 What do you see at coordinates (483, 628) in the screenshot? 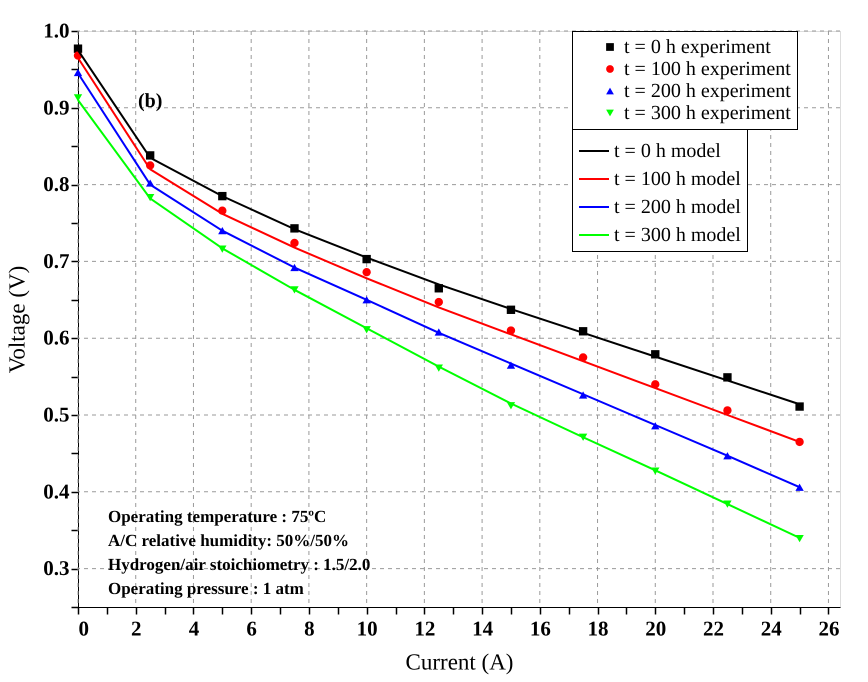
I see `x-tick-label: 14` at bounding box center [483, 628].